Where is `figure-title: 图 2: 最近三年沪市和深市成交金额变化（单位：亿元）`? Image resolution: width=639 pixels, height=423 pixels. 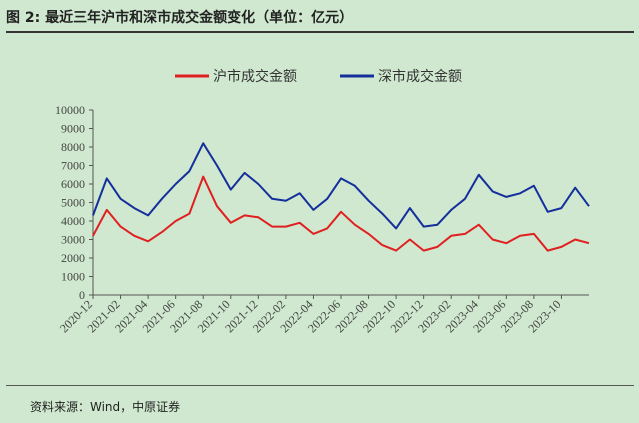
figure-title: 图 2: 最近三年沪市和深市成交金额变化（单位：亿元） is located at coordinates (180, 18).